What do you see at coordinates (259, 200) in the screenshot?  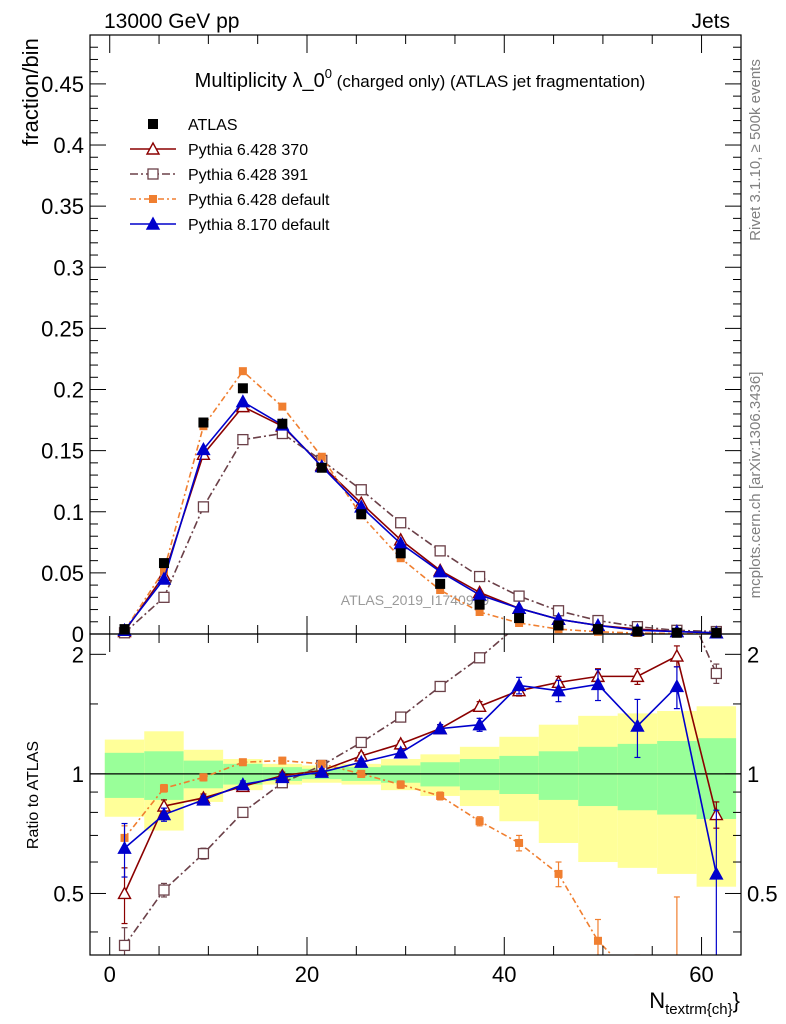 I see `legend-label: Pythia 6.428 default` at bounding box center [259, 200].